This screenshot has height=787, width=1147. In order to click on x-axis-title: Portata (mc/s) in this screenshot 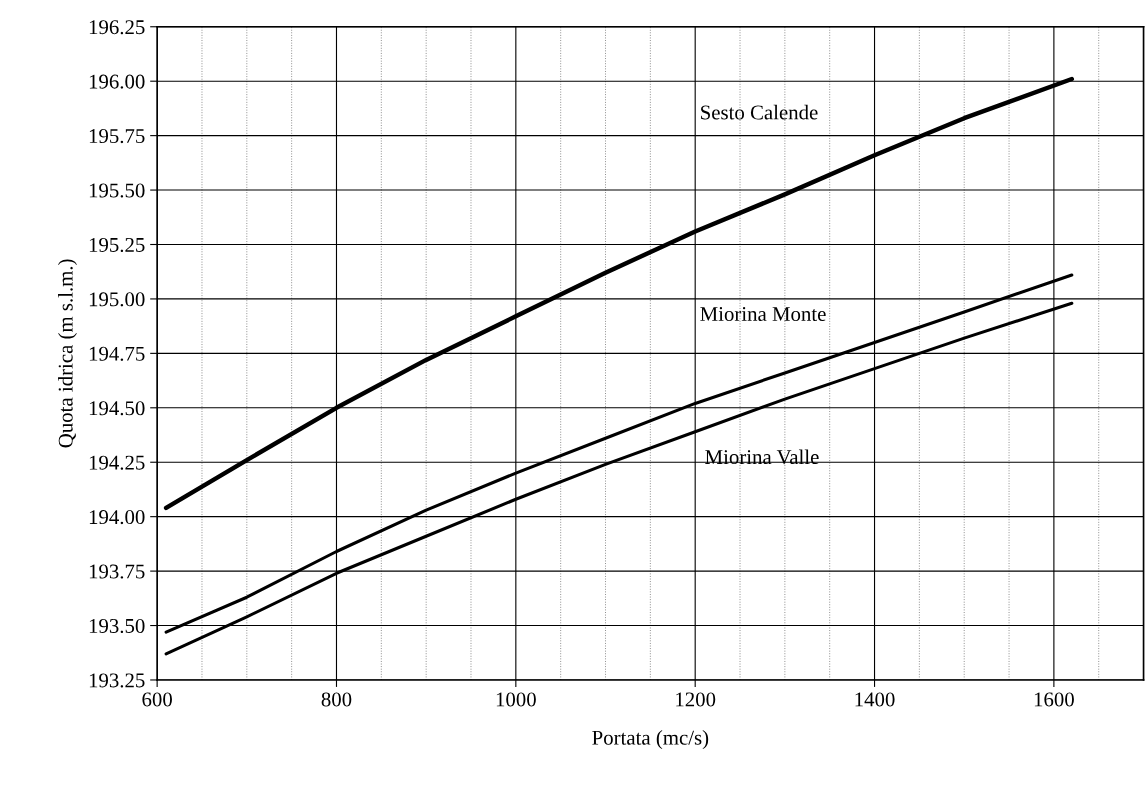, I will do `click(650, 739)`.